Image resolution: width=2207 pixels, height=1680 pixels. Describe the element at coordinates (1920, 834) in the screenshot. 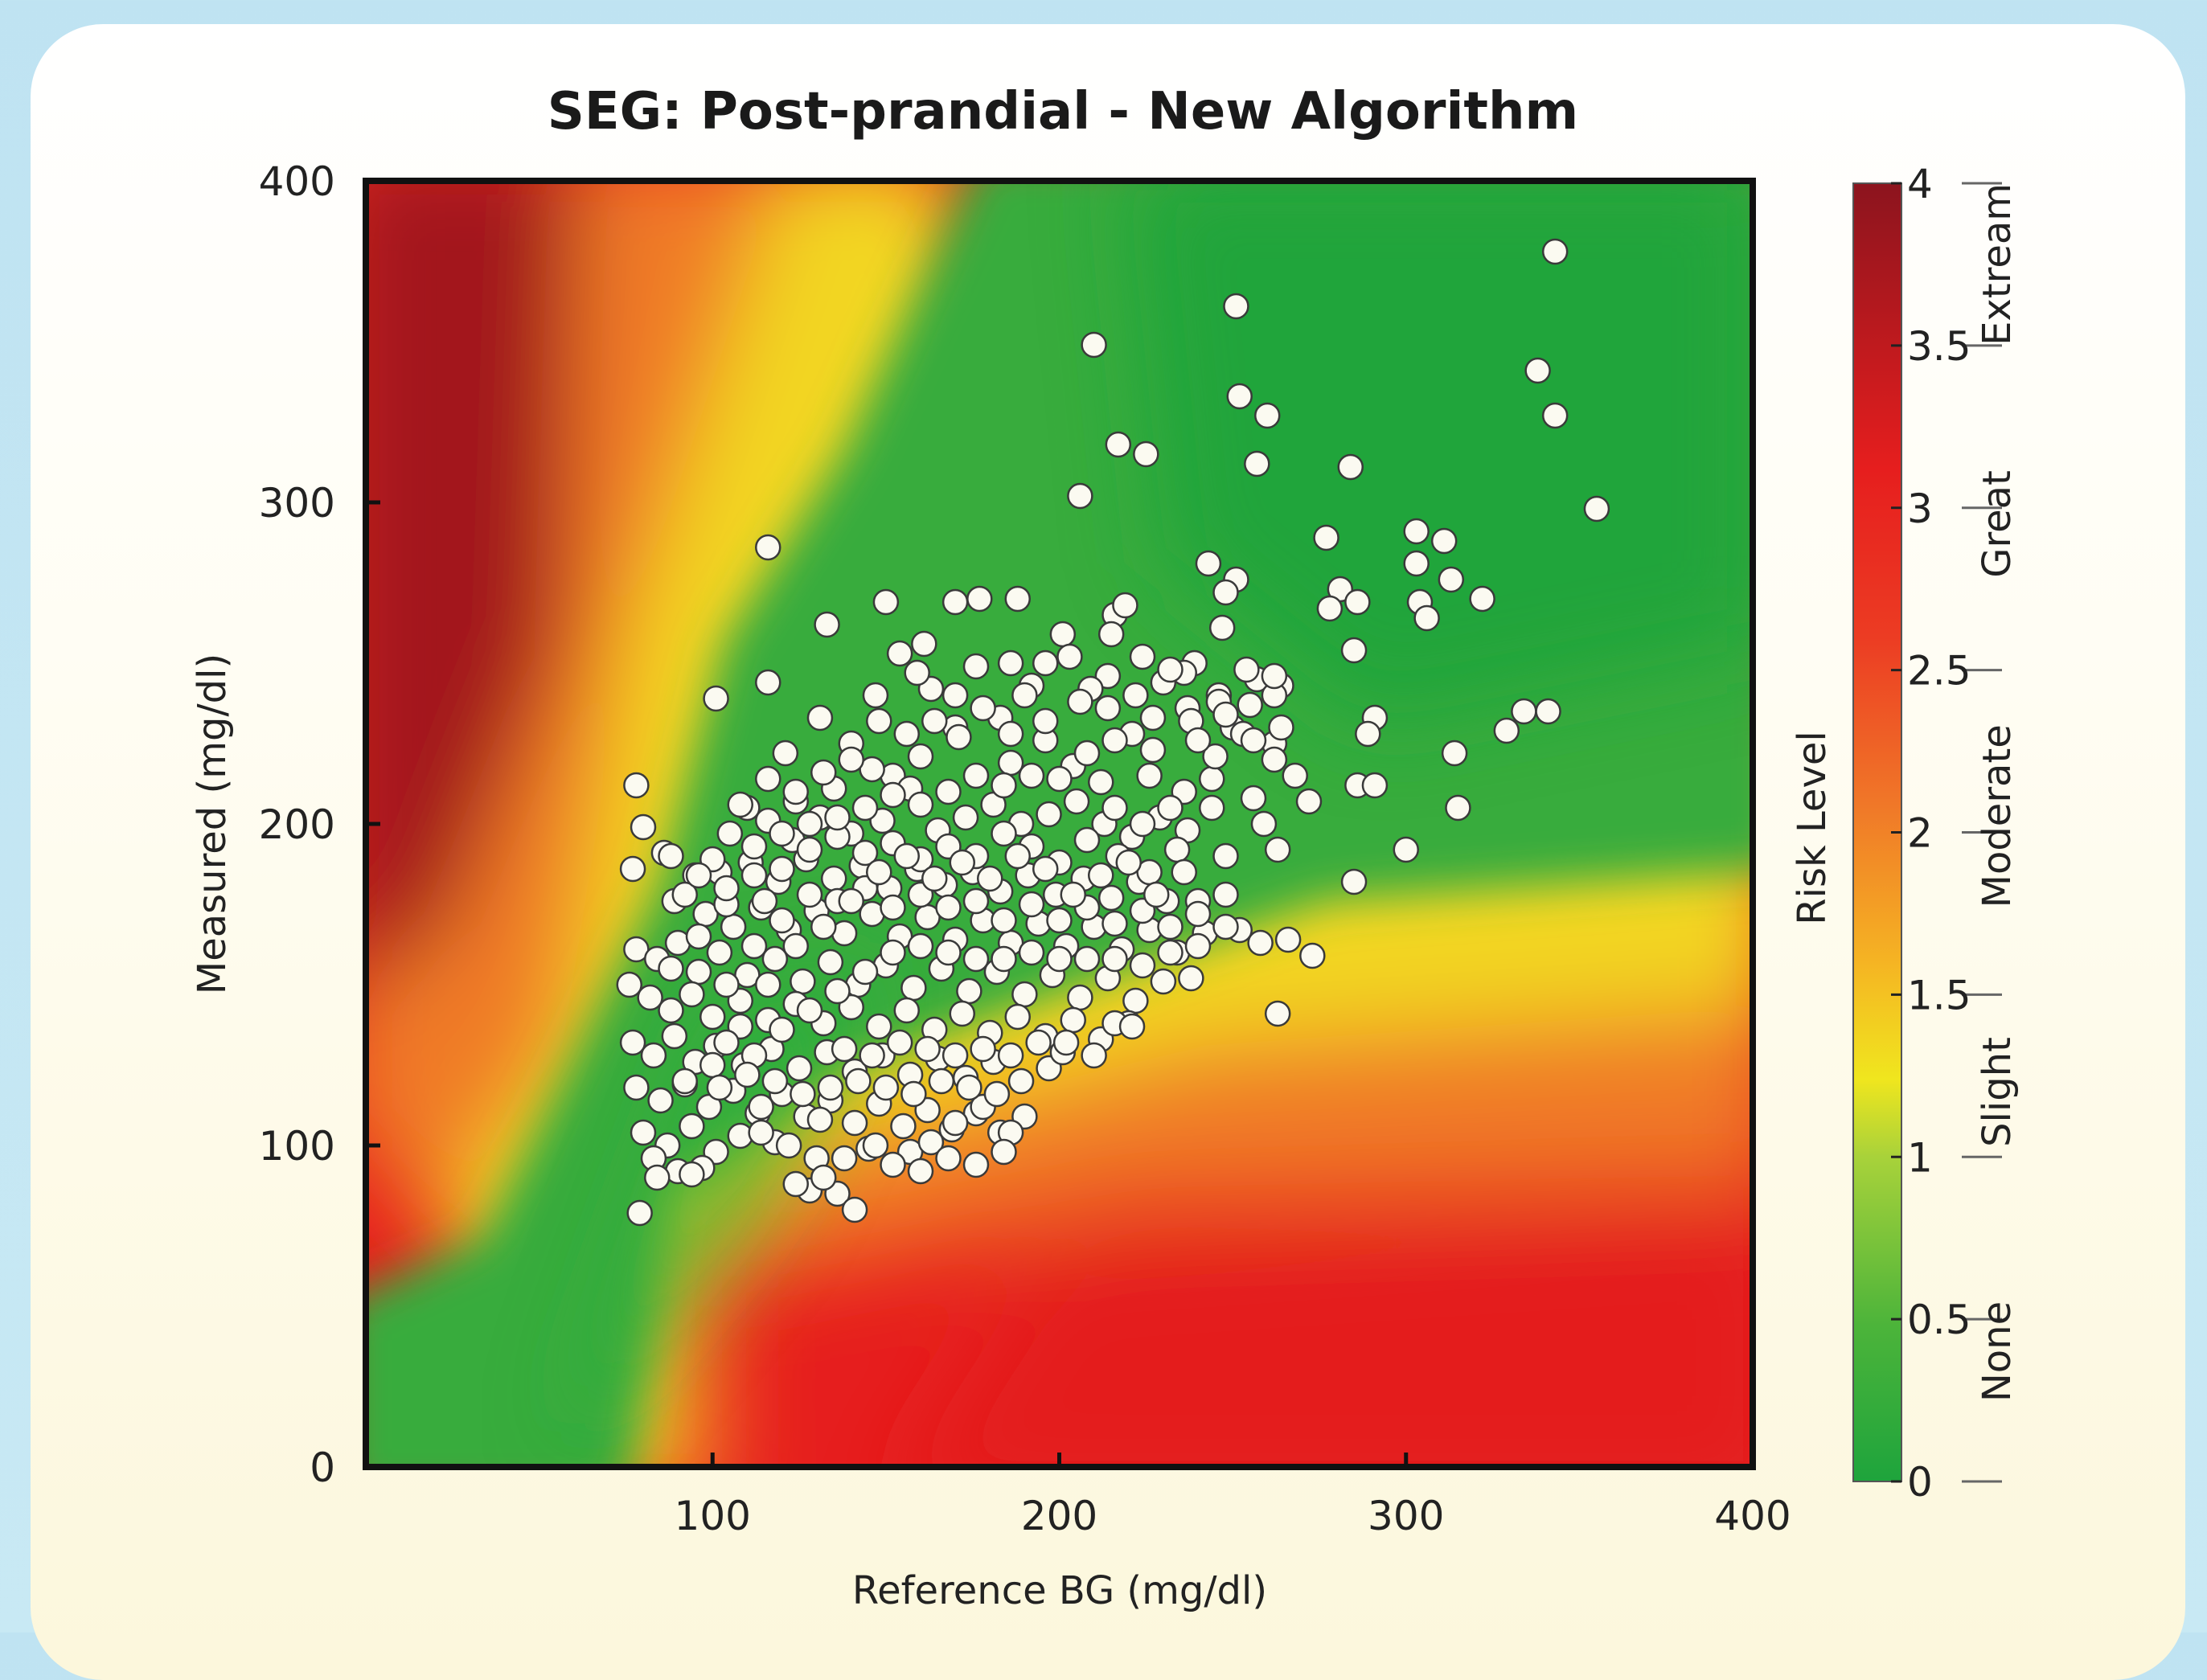

I see `colorbar-tick-label: 2` at that location.